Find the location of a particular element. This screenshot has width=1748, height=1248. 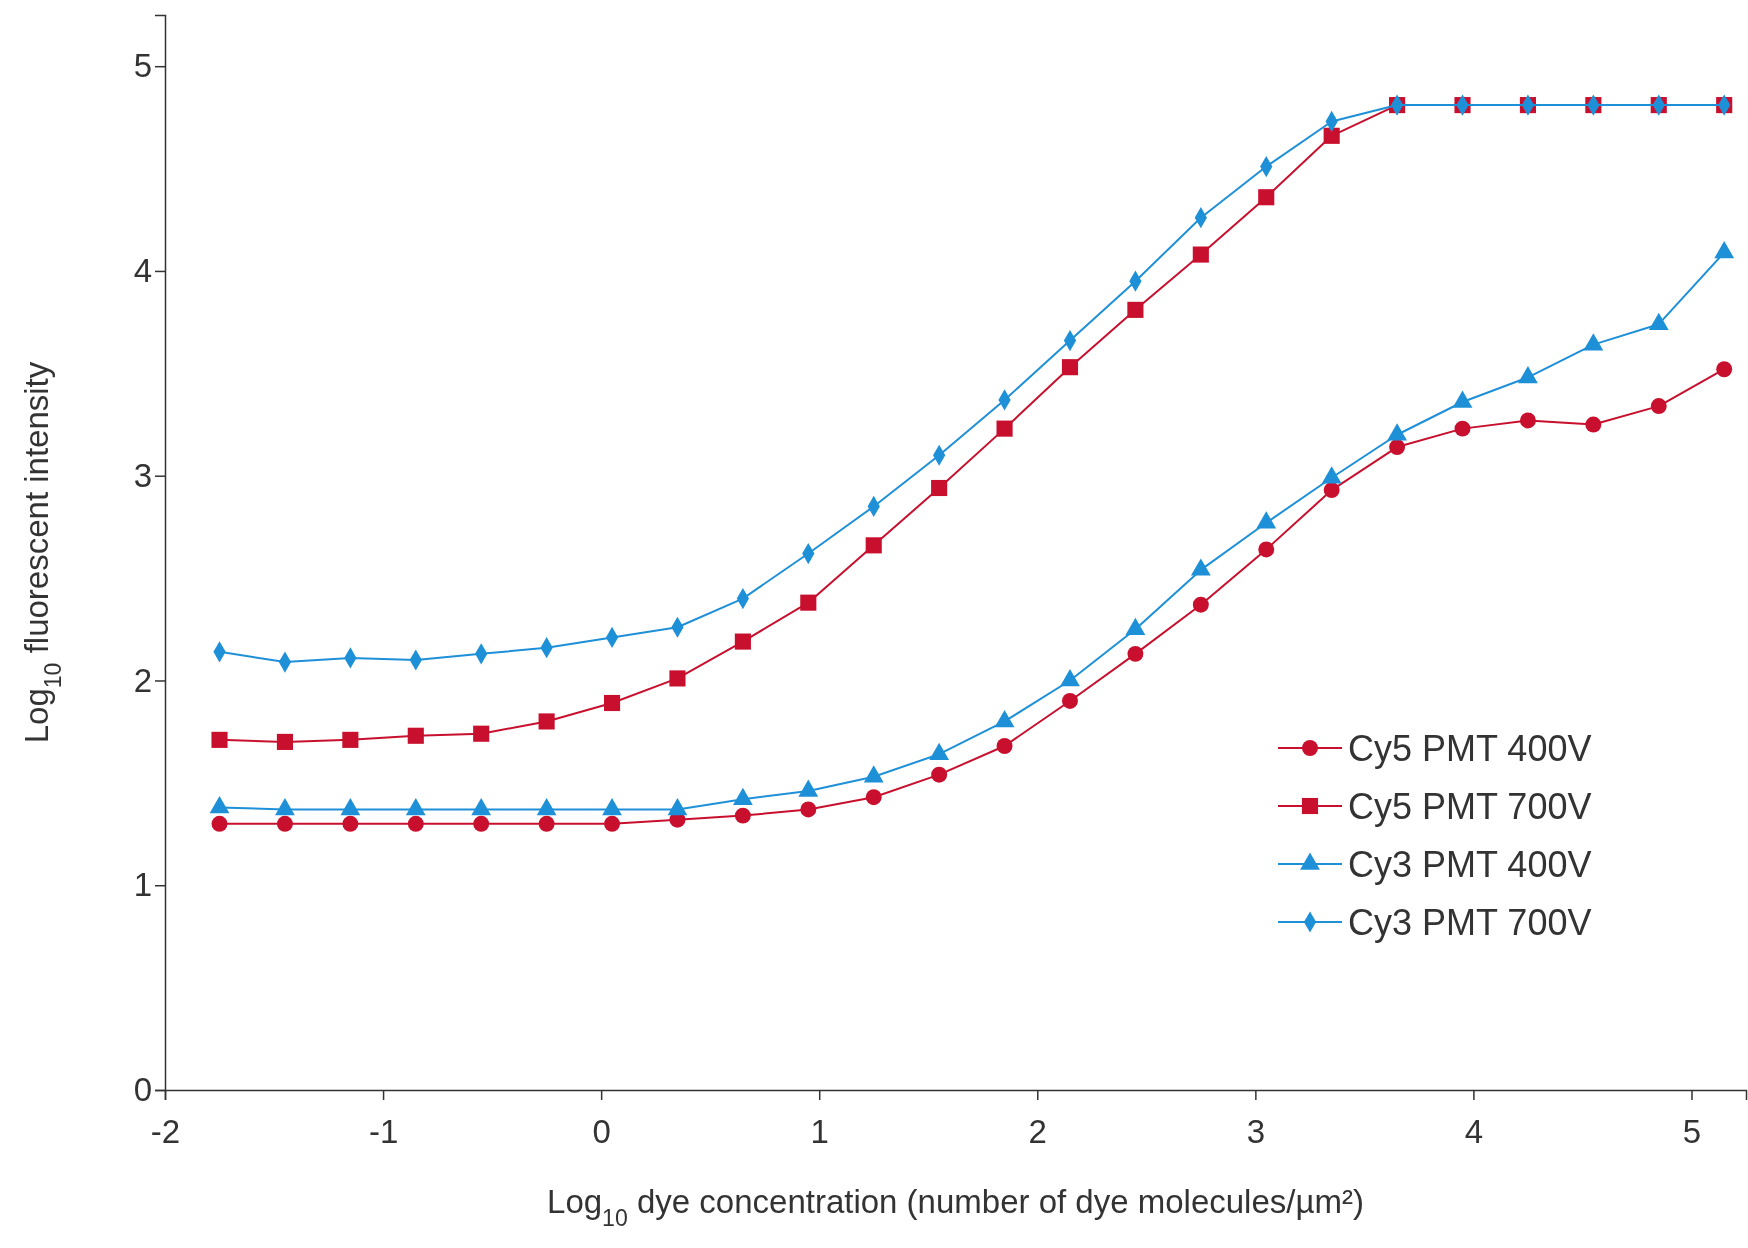

x-tick-label: 0 is located at coordinates (601, 1131).